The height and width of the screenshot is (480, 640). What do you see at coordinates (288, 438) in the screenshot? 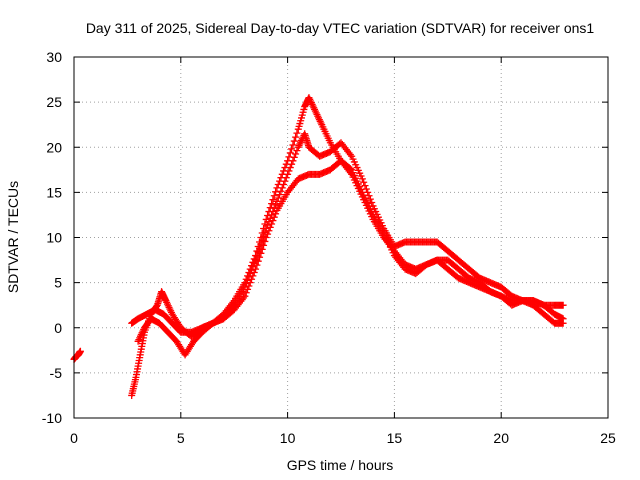
I see `x-tick-label: 10` at bounding box center [288, 438].